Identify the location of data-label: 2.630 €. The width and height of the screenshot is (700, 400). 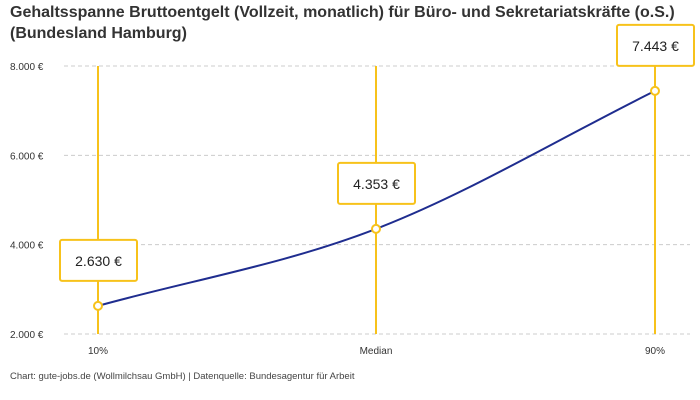
(98, 261).